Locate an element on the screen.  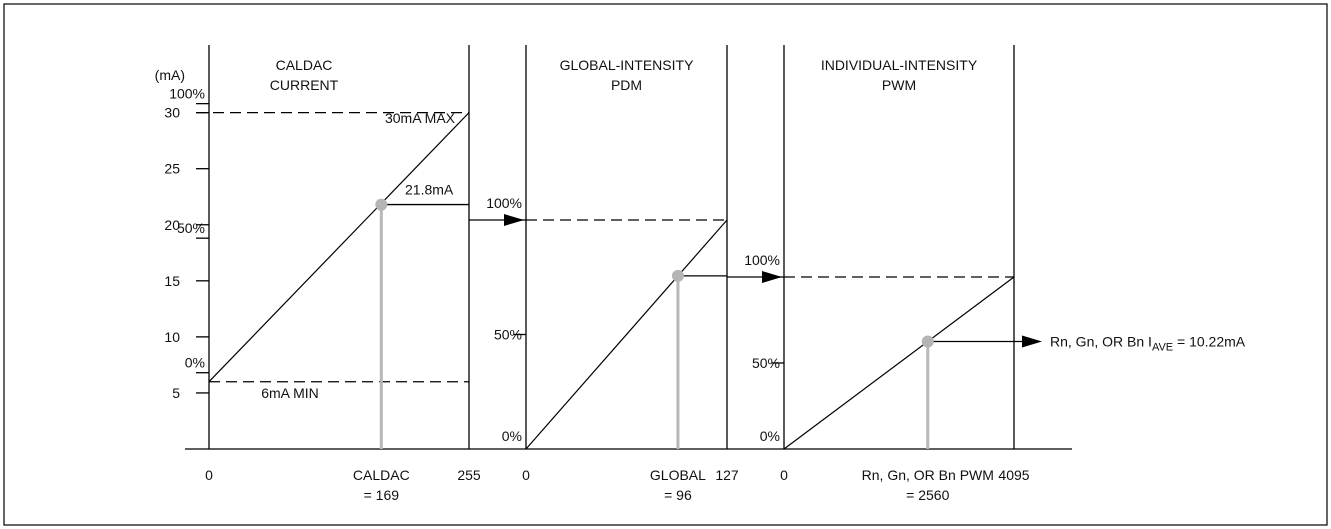
y-unit-label: (mA) is located at coordinates (170, 75).